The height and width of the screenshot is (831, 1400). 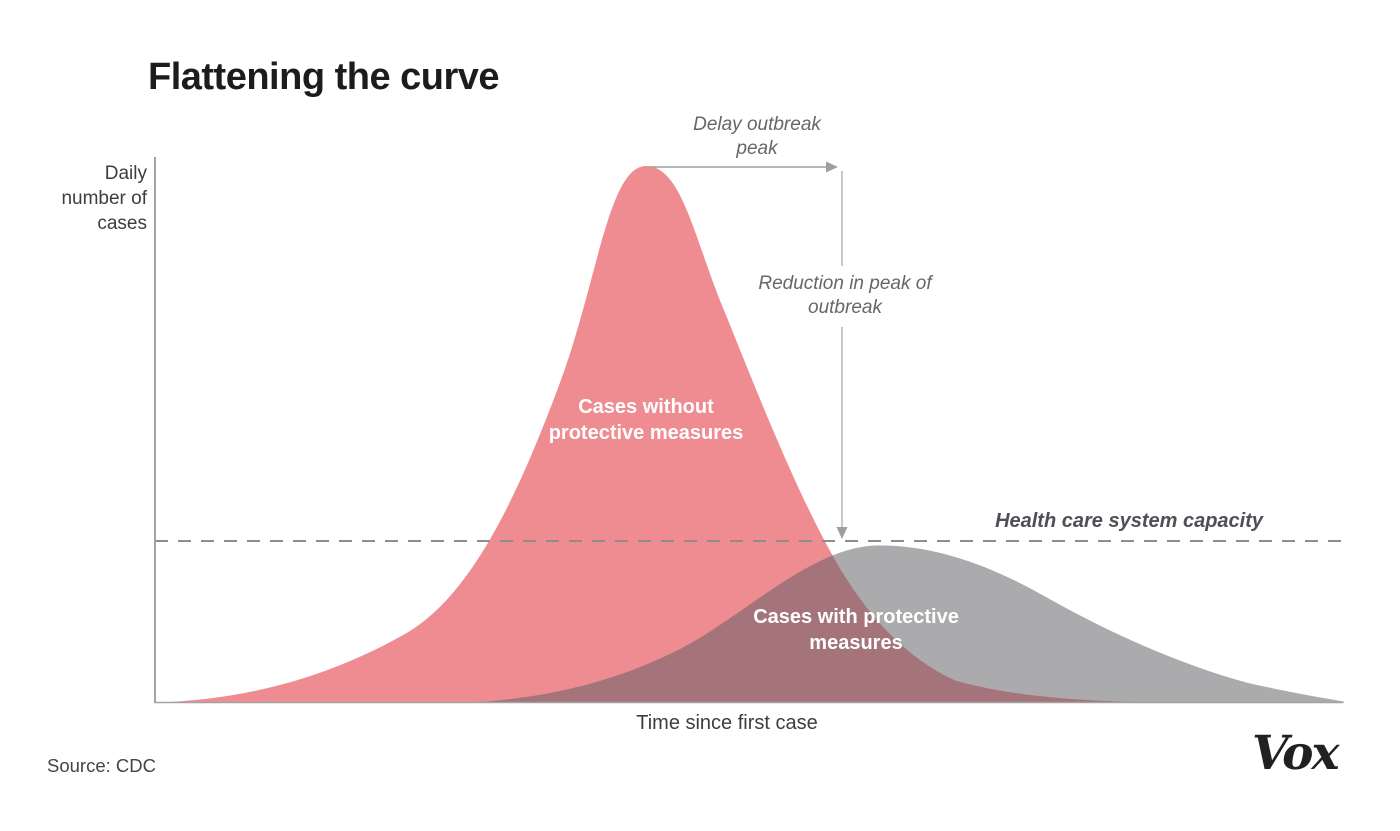 I want to click on delay-arrow-head-icon, so click(x=832, y=167).